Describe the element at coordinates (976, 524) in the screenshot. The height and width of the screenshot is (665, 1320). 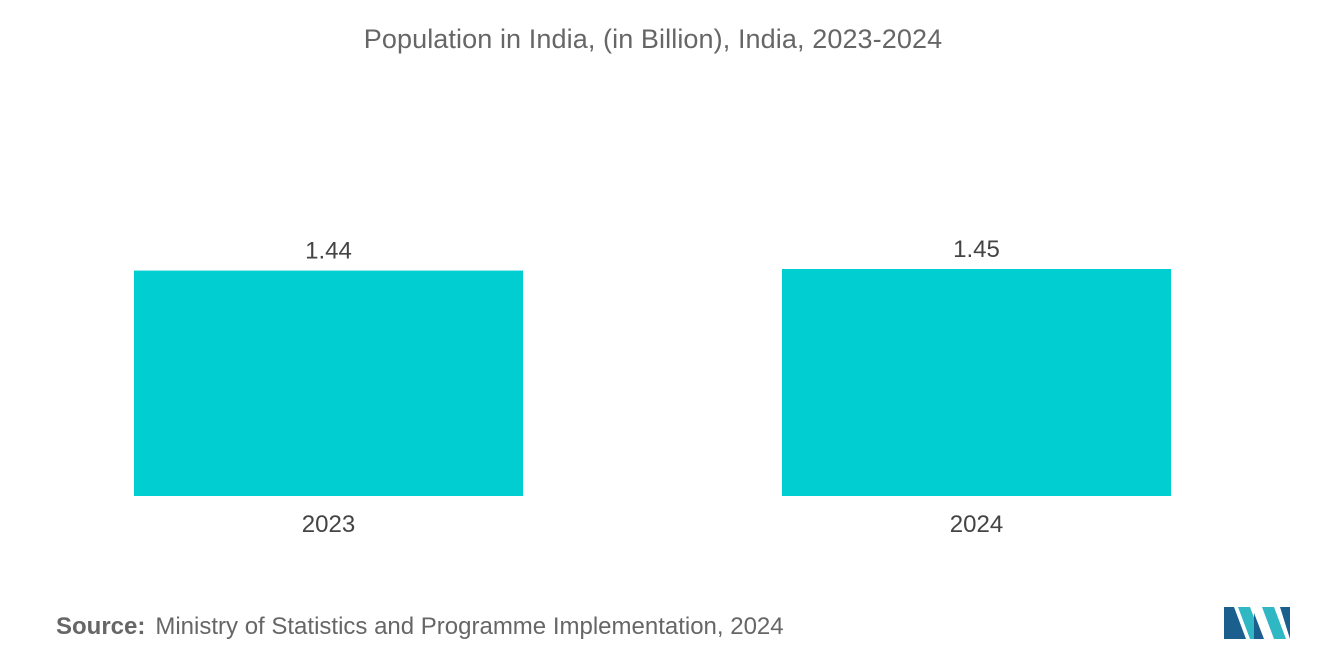
I see `x-tick-label-2024: 2024` at that location.